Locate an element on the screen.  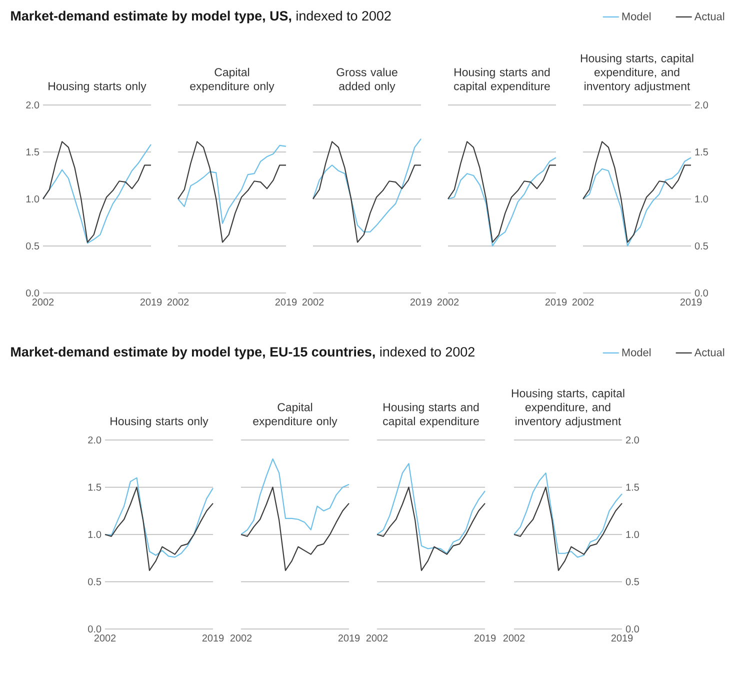
text: Market-demand estimate by model type, EU-15 countries, indexed to 2002 is located at coordinates (242, 353).